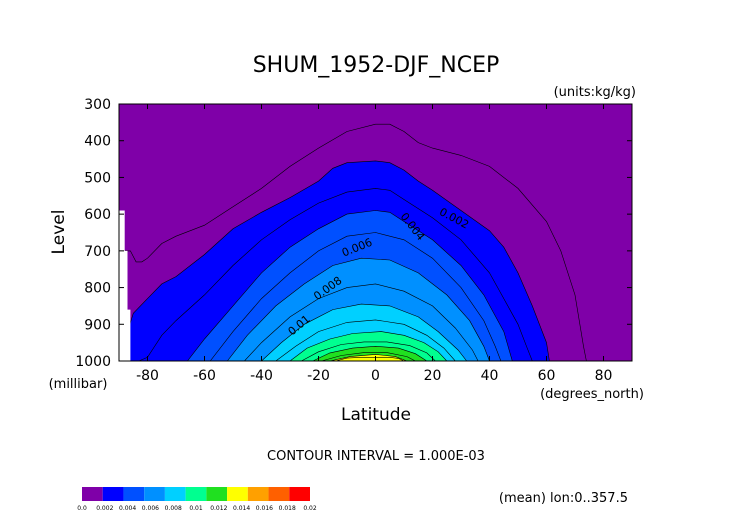 This screenshot has height=532, width=752. I want to click on units-label: (units:kg/kg), so click(595, 92).